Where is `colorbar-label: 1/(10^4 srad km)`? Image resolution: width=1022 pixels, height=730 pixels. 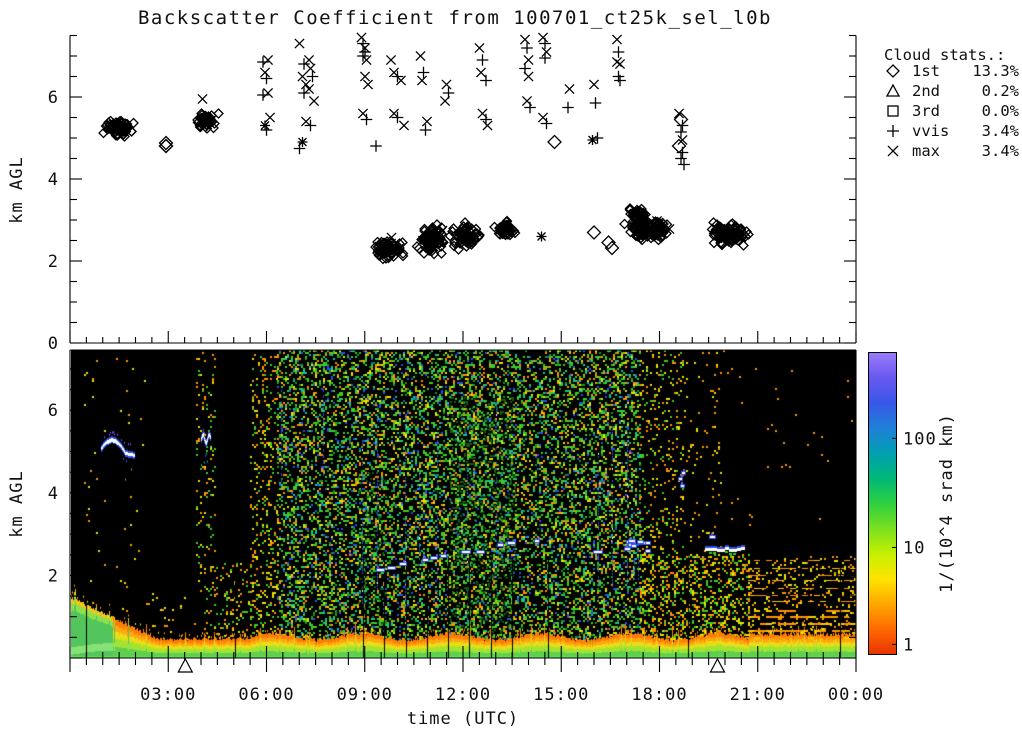
colorbar-label: 1/(10^4 srad km) is located at coordinates (947, 503).